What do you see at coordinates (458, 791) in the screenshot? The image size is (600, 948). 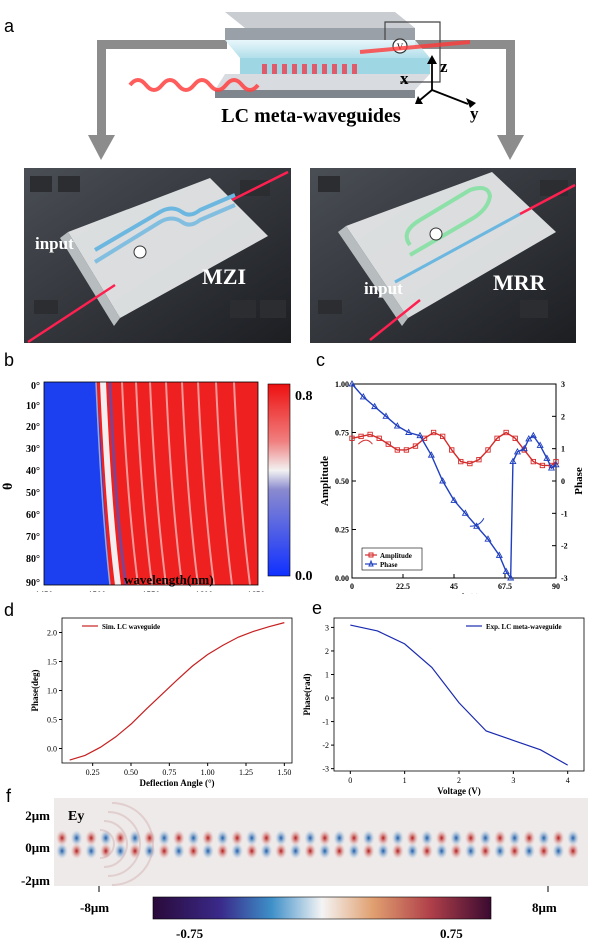 I see `x-axis-label: Voltage (V)` at bounding box center [458, 791].